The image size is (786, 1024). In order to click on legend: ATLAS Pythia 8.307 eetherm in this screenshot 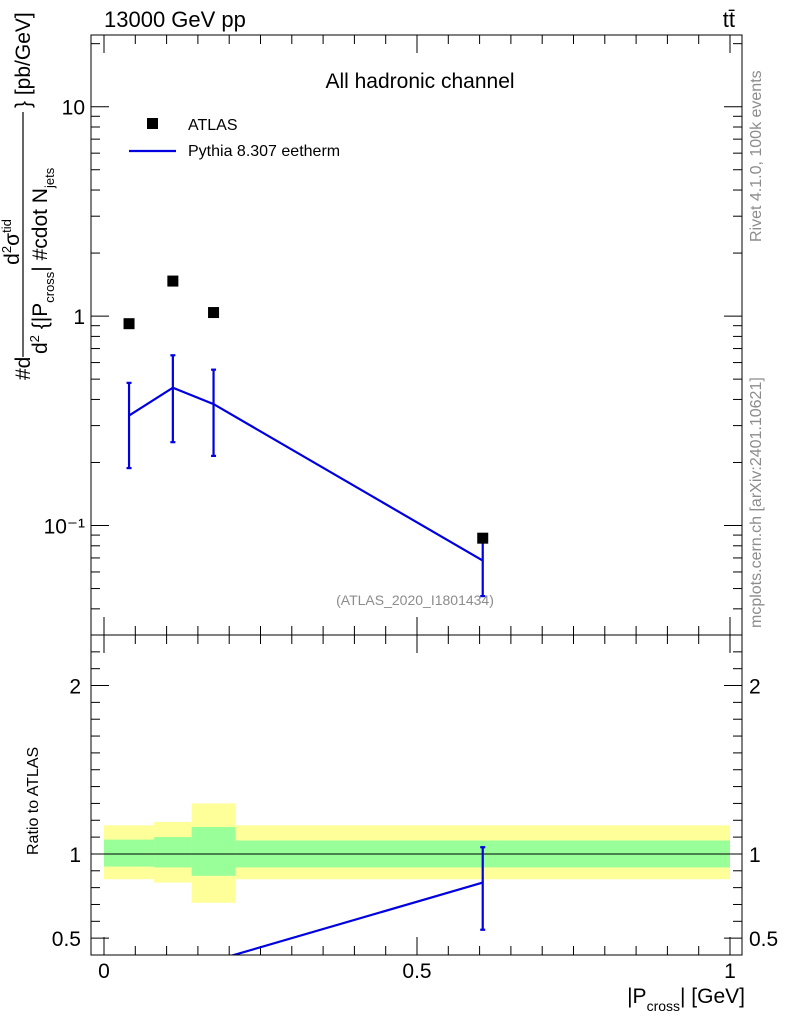, I will do `click(234, 138)`.